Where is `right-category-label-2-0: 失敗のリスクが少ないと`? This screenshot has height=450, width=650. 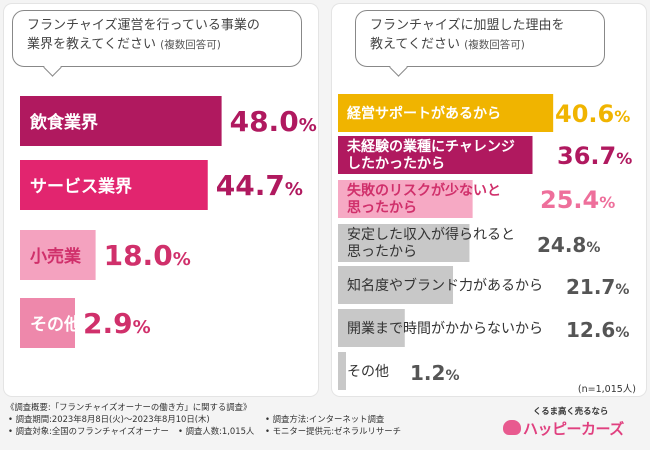
right-category-label-2-0: 失敗のリスクが少ないと is located at coordinates (424, 190).